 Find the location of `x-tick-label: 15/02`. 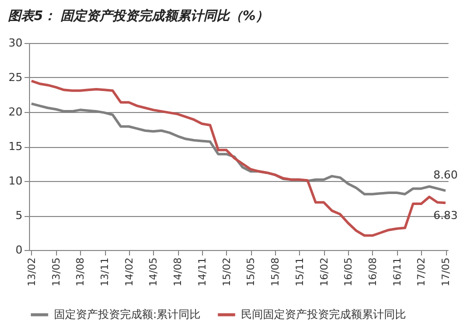

x-tick-label: 15/02 is located at coordinates (227, 272).